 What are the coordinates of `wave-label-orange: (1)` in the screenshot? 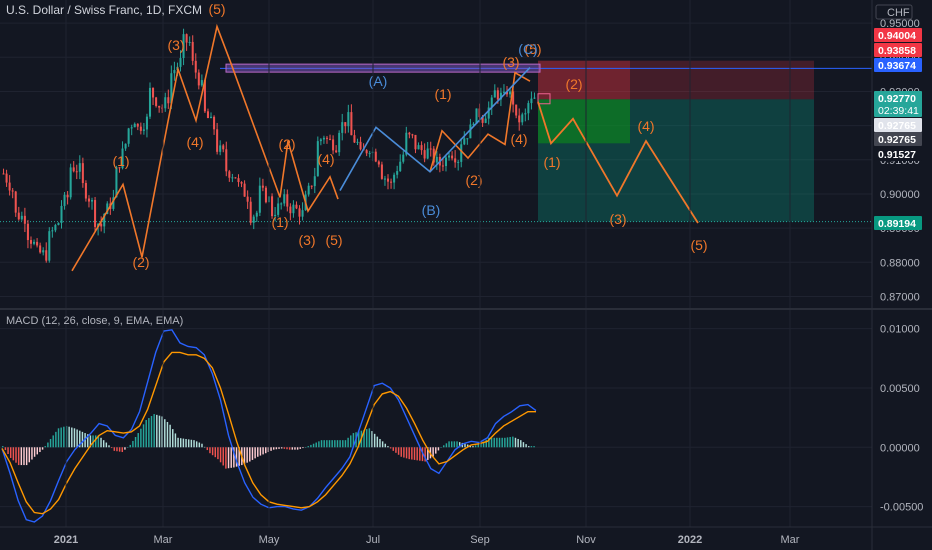 It's located at (120, 161).